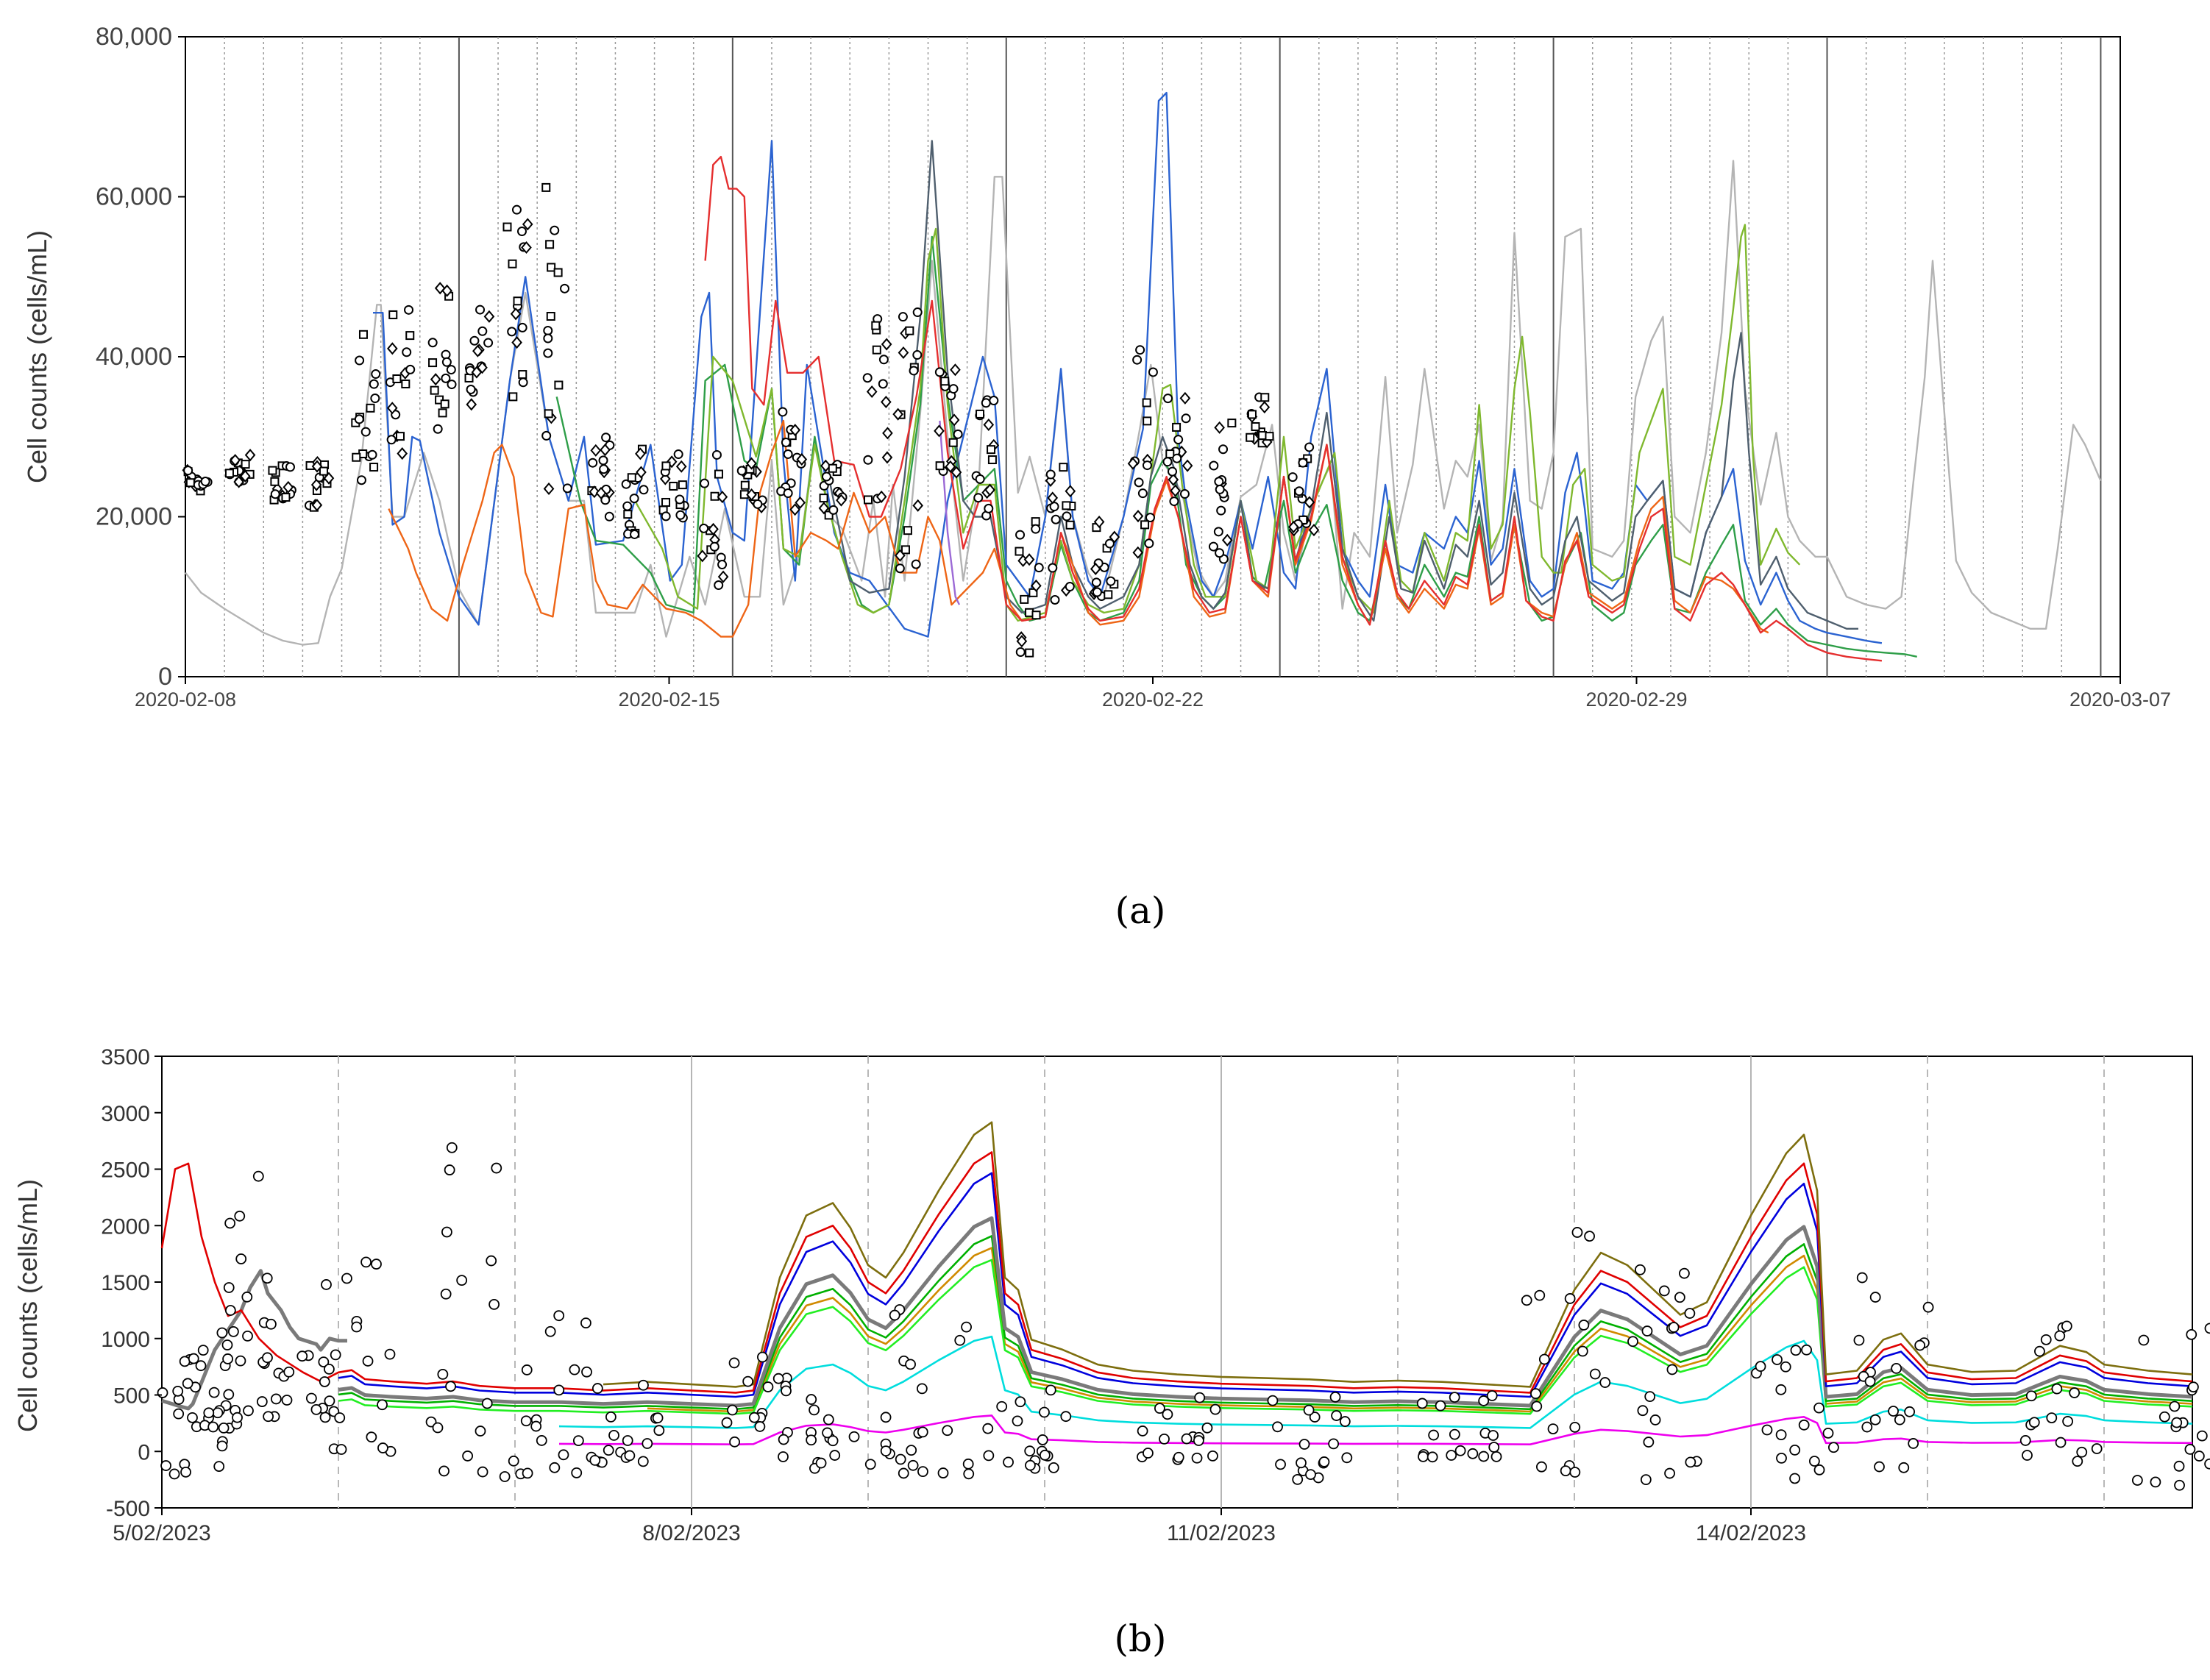 This screenshot has height=1680, width=2210. Describe the element at coordinates (1265, 1312) in the screenshot. I see `series-line-gray` at that location.